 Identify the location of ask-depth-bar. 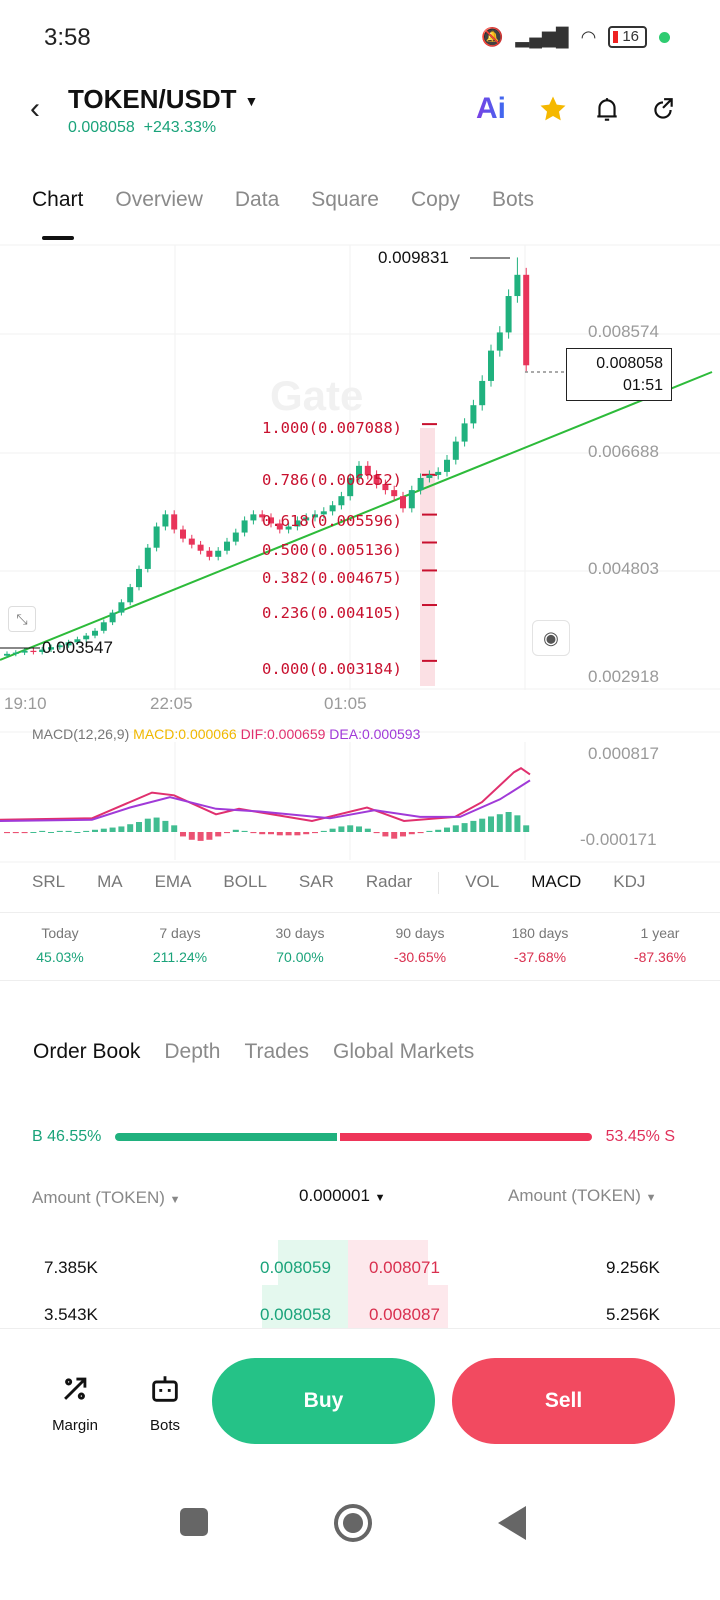
(398, 1306).